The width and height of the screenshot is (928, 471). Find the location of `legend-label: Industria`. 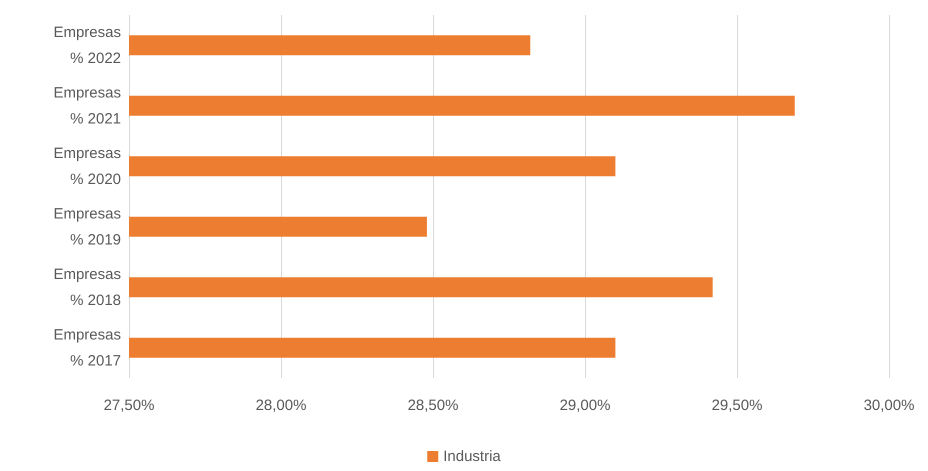

legend-label: Industria is located at coordinates (472, 456).